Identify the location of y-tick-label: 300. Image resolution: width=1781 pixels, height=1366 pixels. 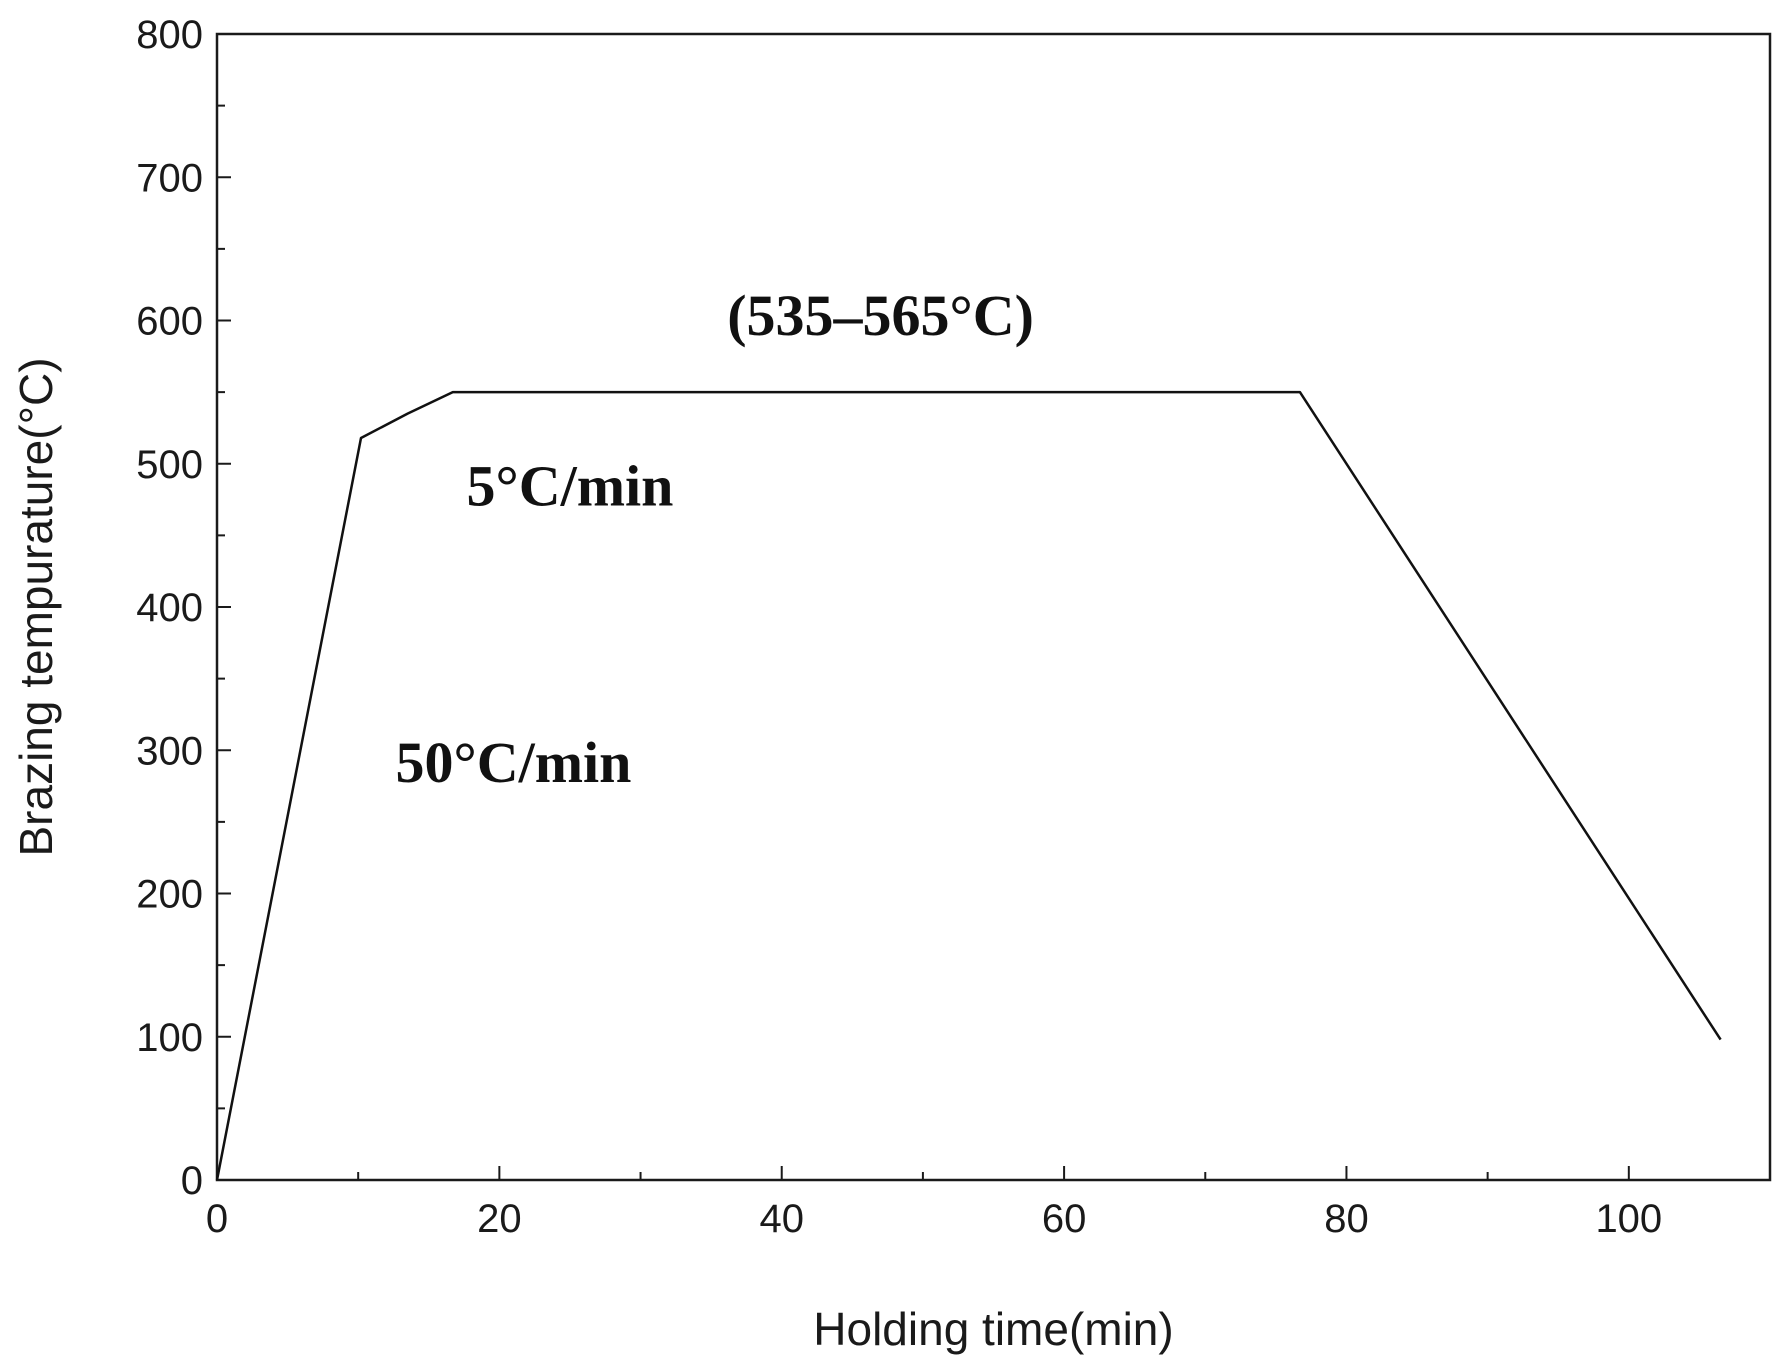
(169, 751).